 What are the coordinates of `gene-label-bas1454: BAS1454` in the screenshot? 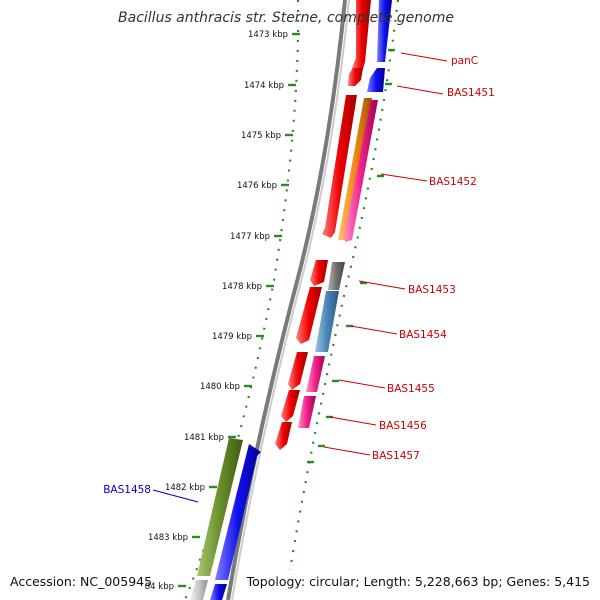 It's located at (423, 335).